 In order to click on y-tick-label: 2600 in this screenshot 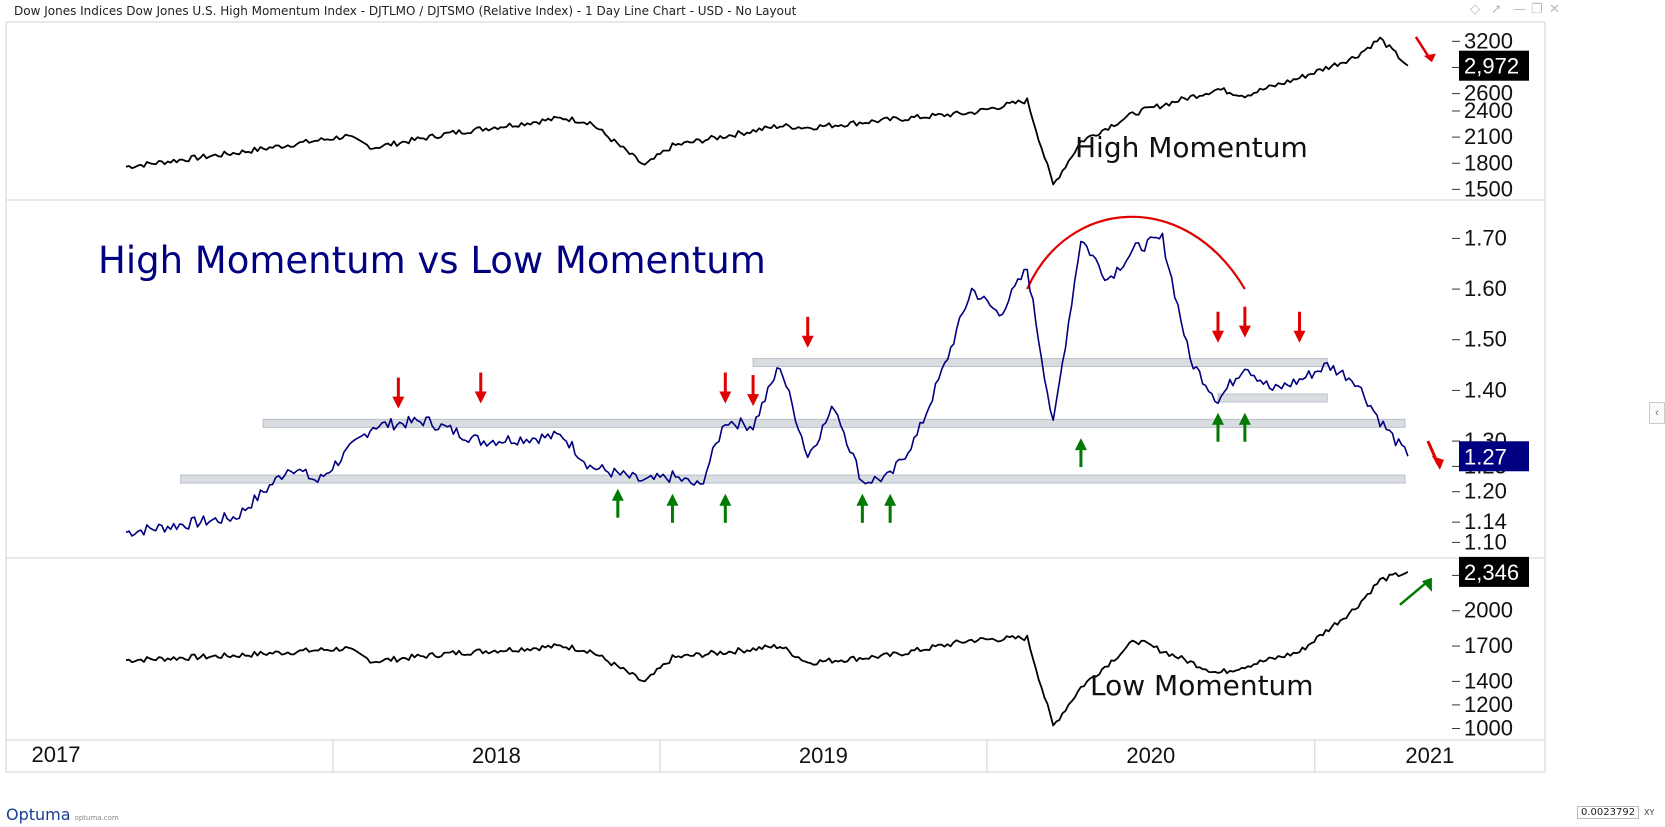, I will do `click(1488, 93)`.